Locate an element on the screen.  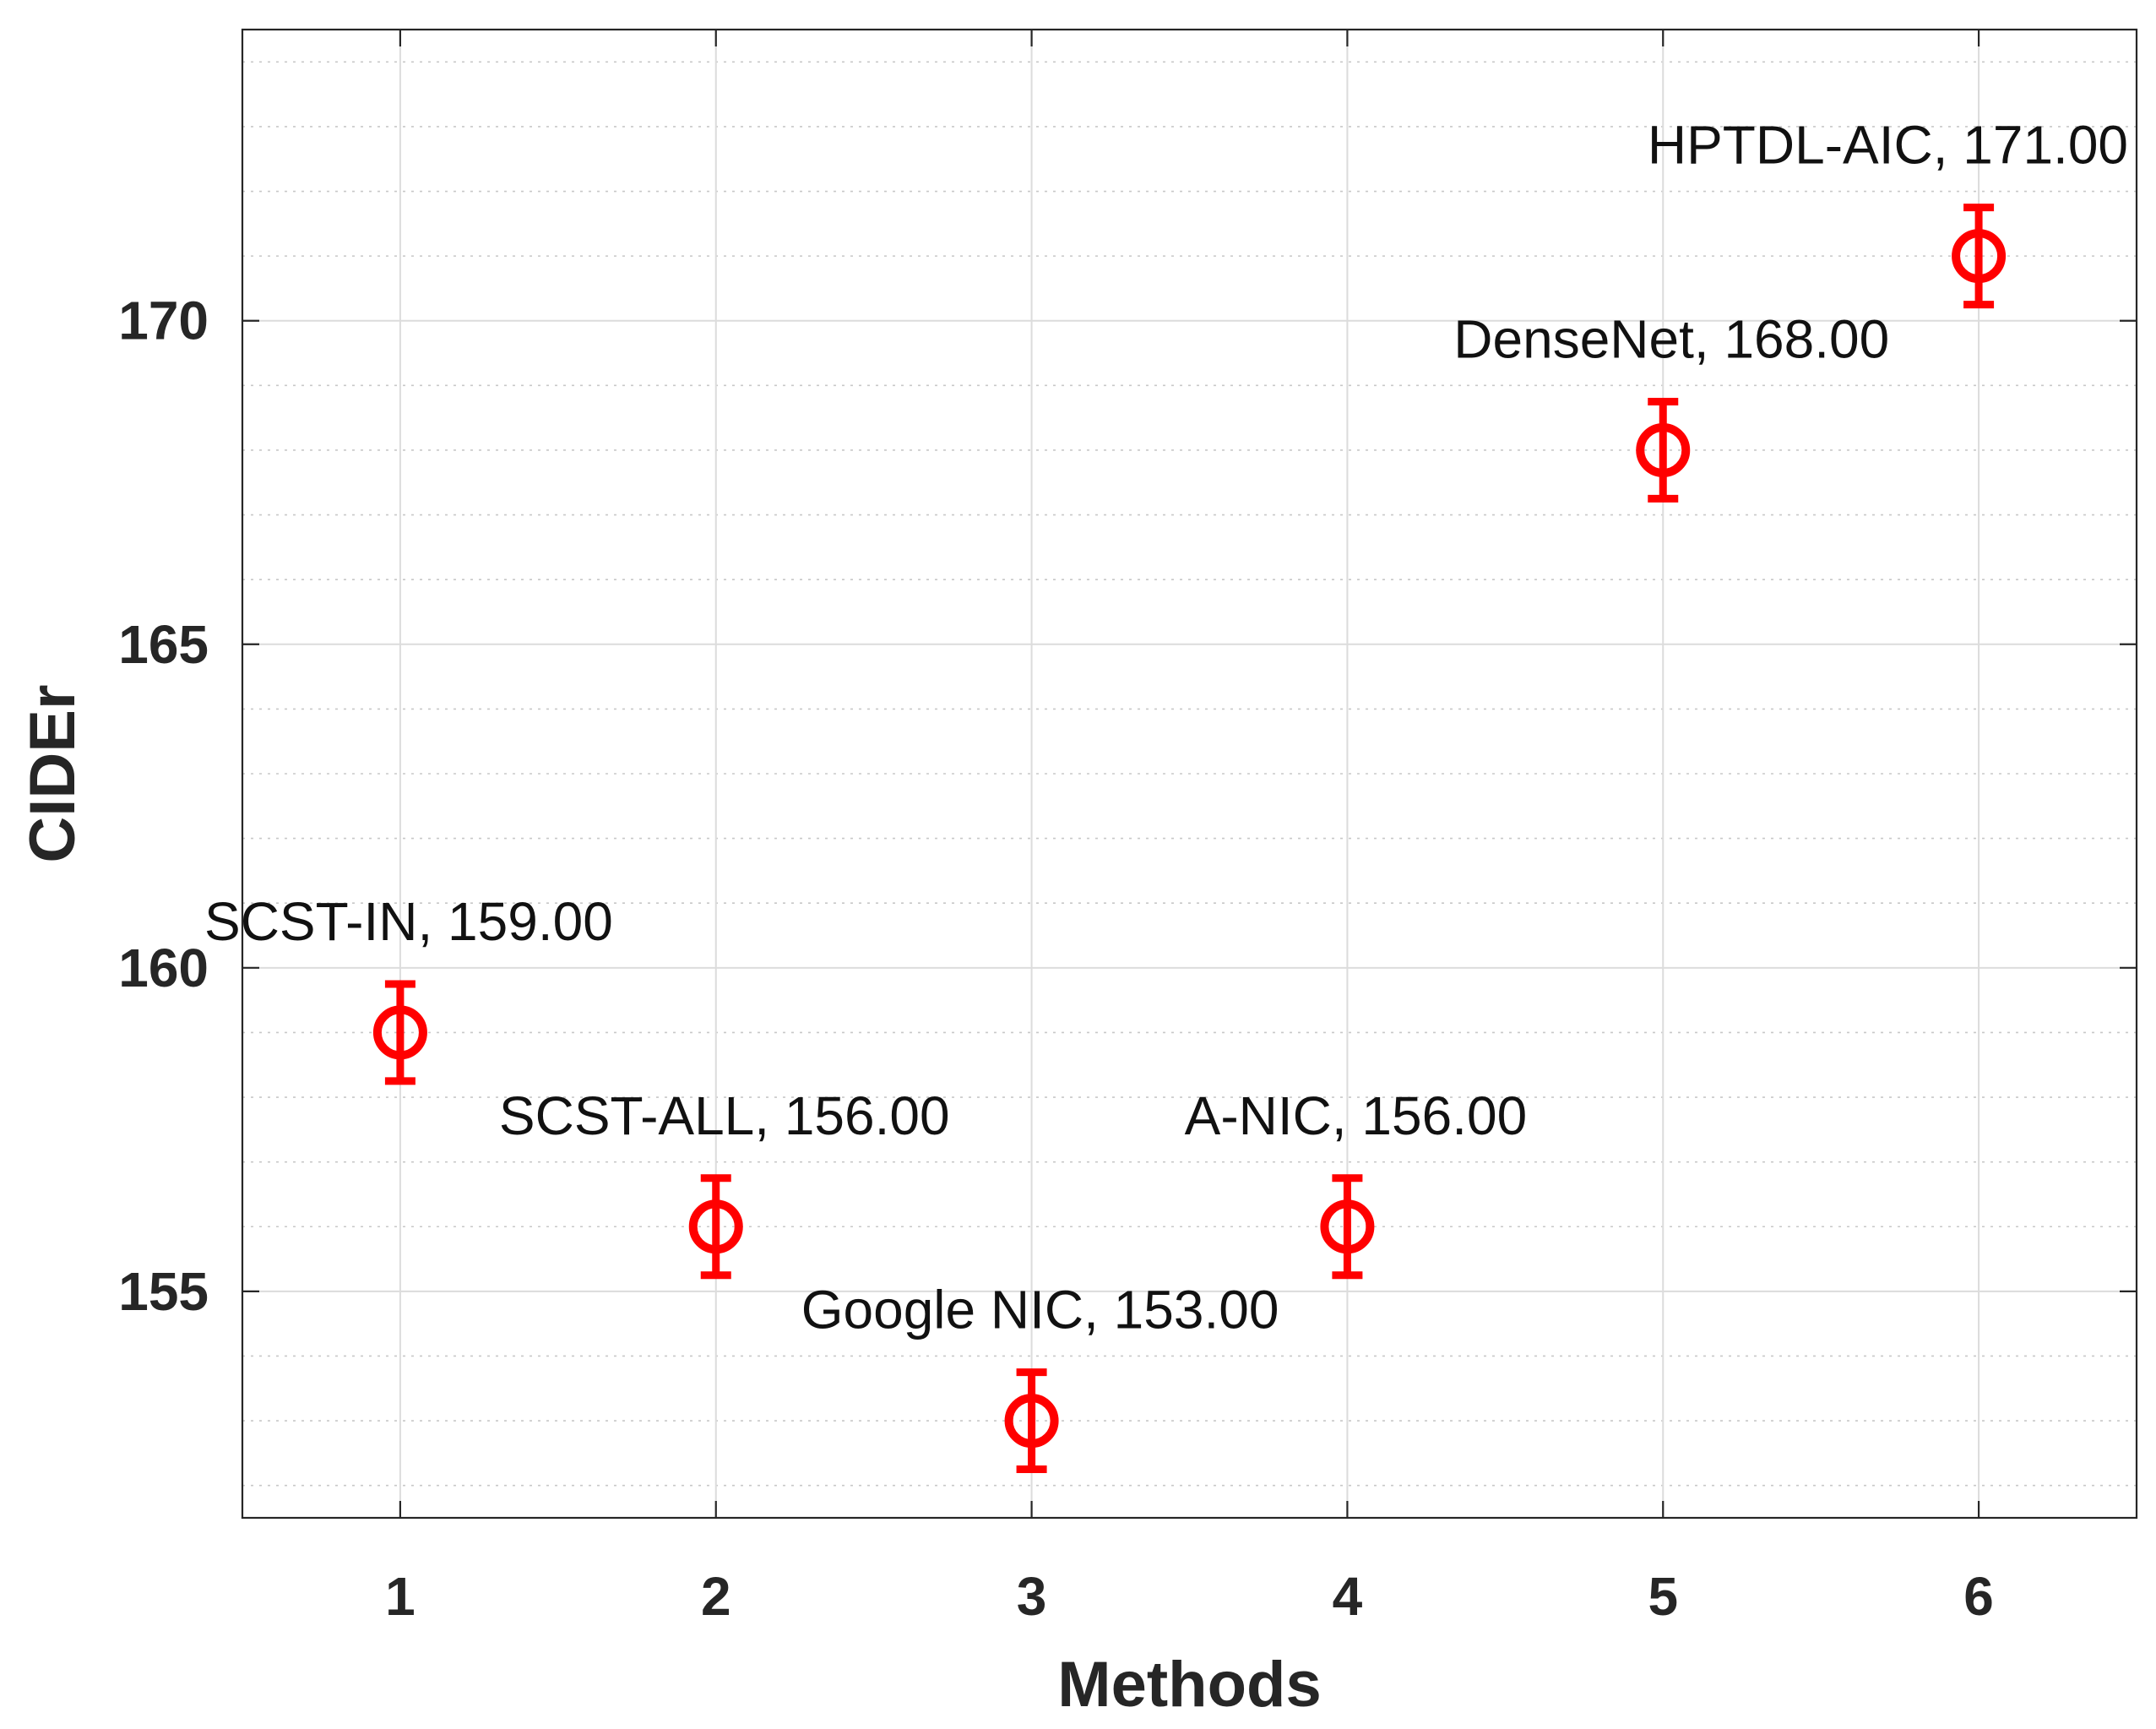
y-tick-label: 155 is located at coordinates (163, 1291).